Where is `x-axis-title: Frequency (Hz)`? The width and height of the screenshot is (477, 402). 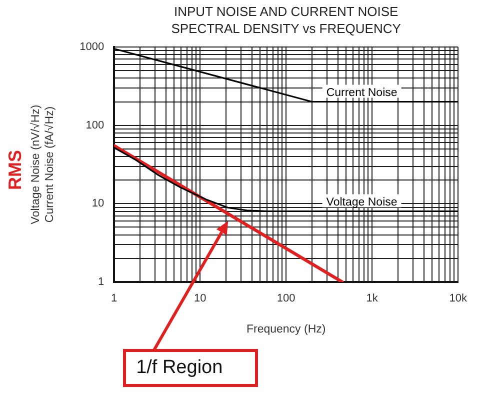
x-axis-title: Frequency (Hz) is located at coordinates (286, 329).